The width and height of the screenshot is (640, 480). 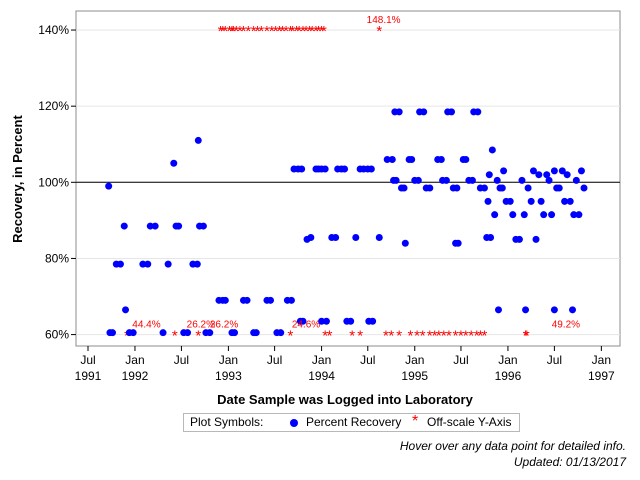 What do you see at coordinates (414, 376) in the screenshot?
I see `x-tick-year-label: 1995` at bounding box center [414, 376].